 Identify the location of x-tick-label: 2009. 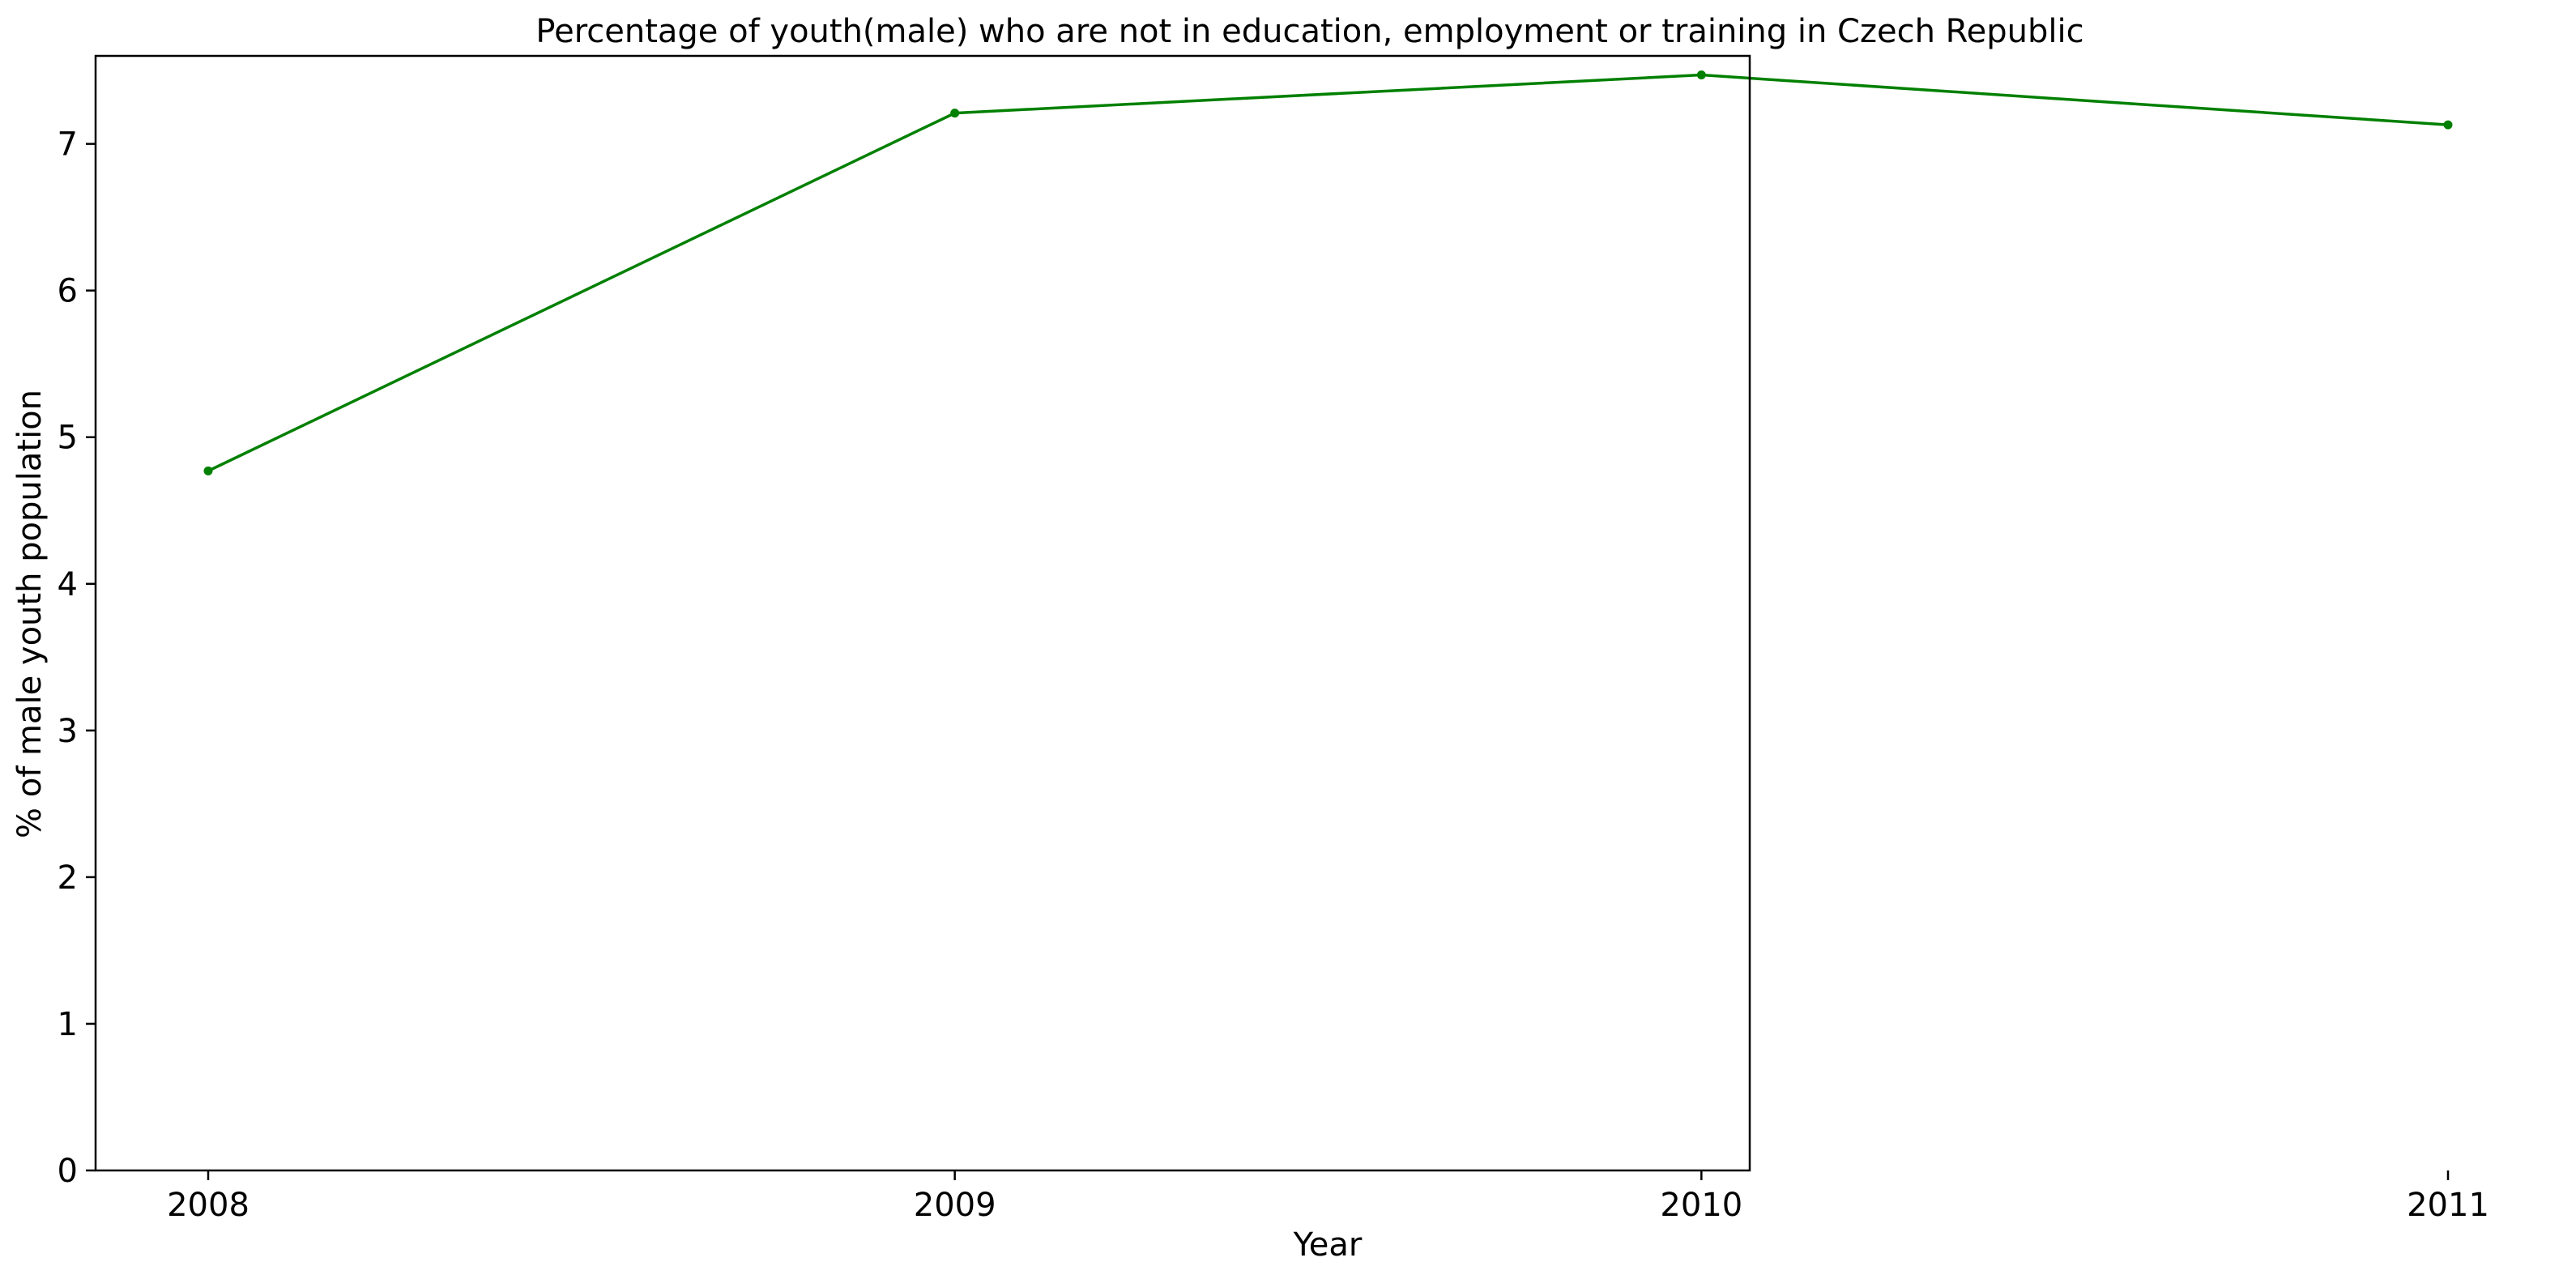
(955, 1205).